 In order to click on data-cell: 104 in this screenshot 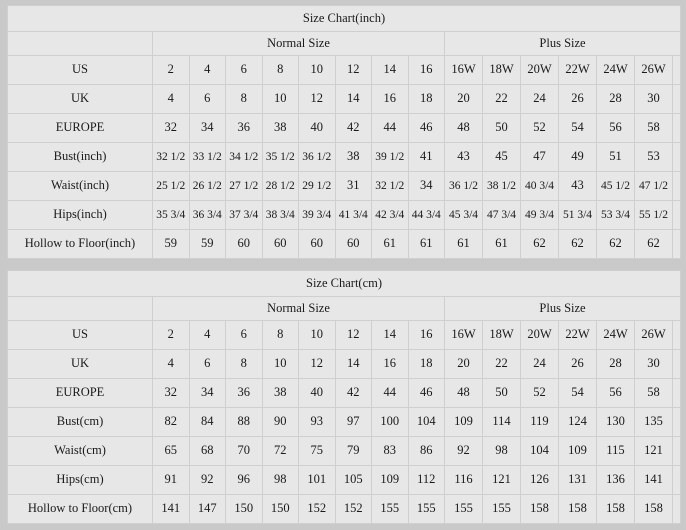, I will do `click(426, 422)`.